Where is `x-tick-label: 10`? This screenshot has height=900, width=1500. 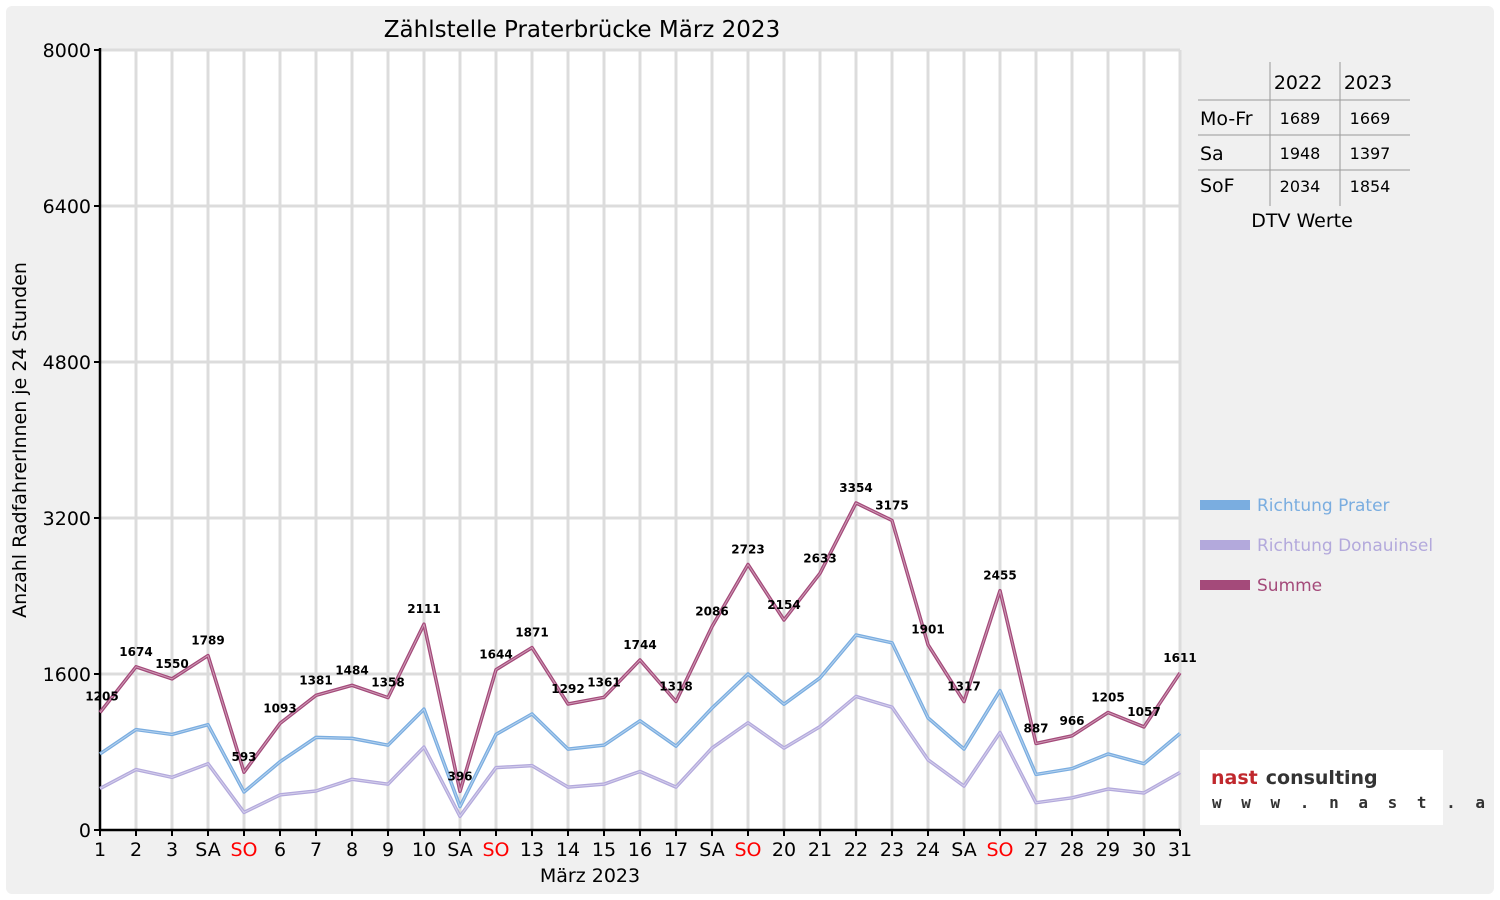
x-tick-label: 10 is located at coordinates (424, 850).